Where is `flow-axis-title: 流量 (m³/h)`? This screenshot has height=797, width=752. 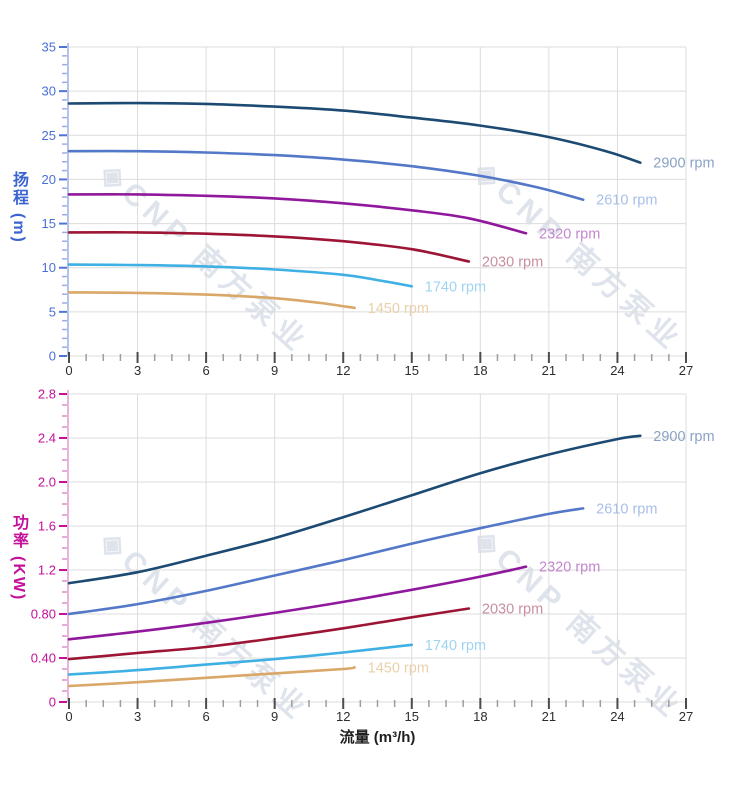 flow-axis-title: 流量 (m³/h) is located at coordinates (377, 737).